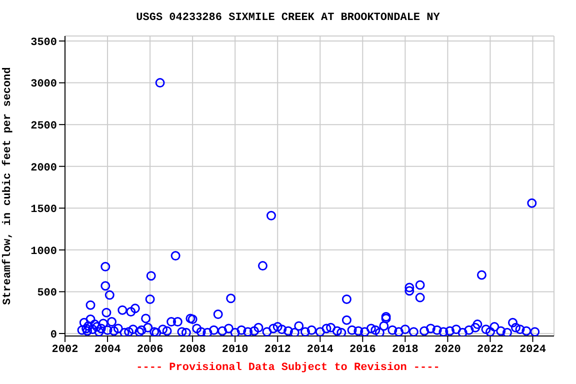 Image resolution: width=576 pixels, height=384 pixels. What do you see at coordinates (405, 350) in the screenshot?
I see `x-tick-label: 2018` at bounding box center [405, 350].